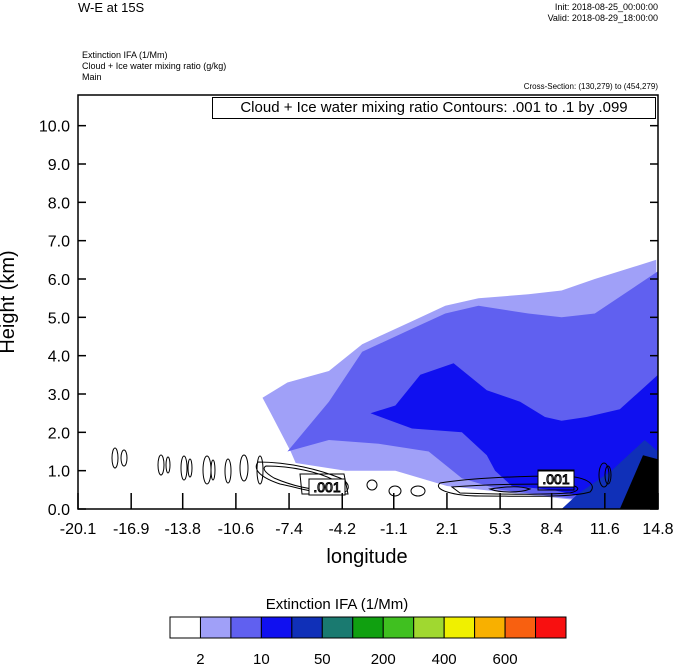 This screenshot has width=674, height=667. Describe the element at coordinates (342, 529) in the screenshot. I see `x-tick-label: -4.2` at that location.